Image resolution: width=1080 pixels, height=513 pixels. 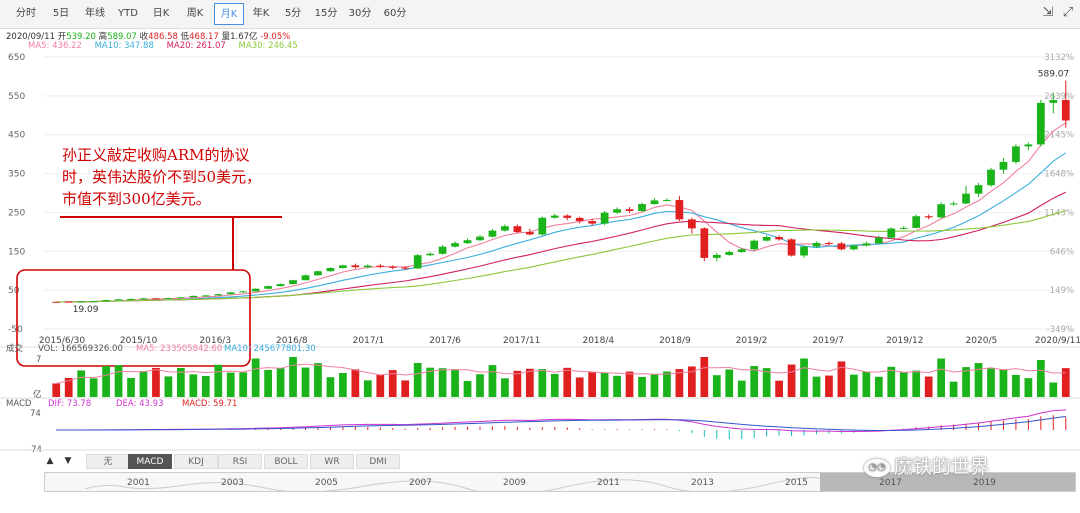 I want to click on tab-8: 5分, so click(x=293, y=13).